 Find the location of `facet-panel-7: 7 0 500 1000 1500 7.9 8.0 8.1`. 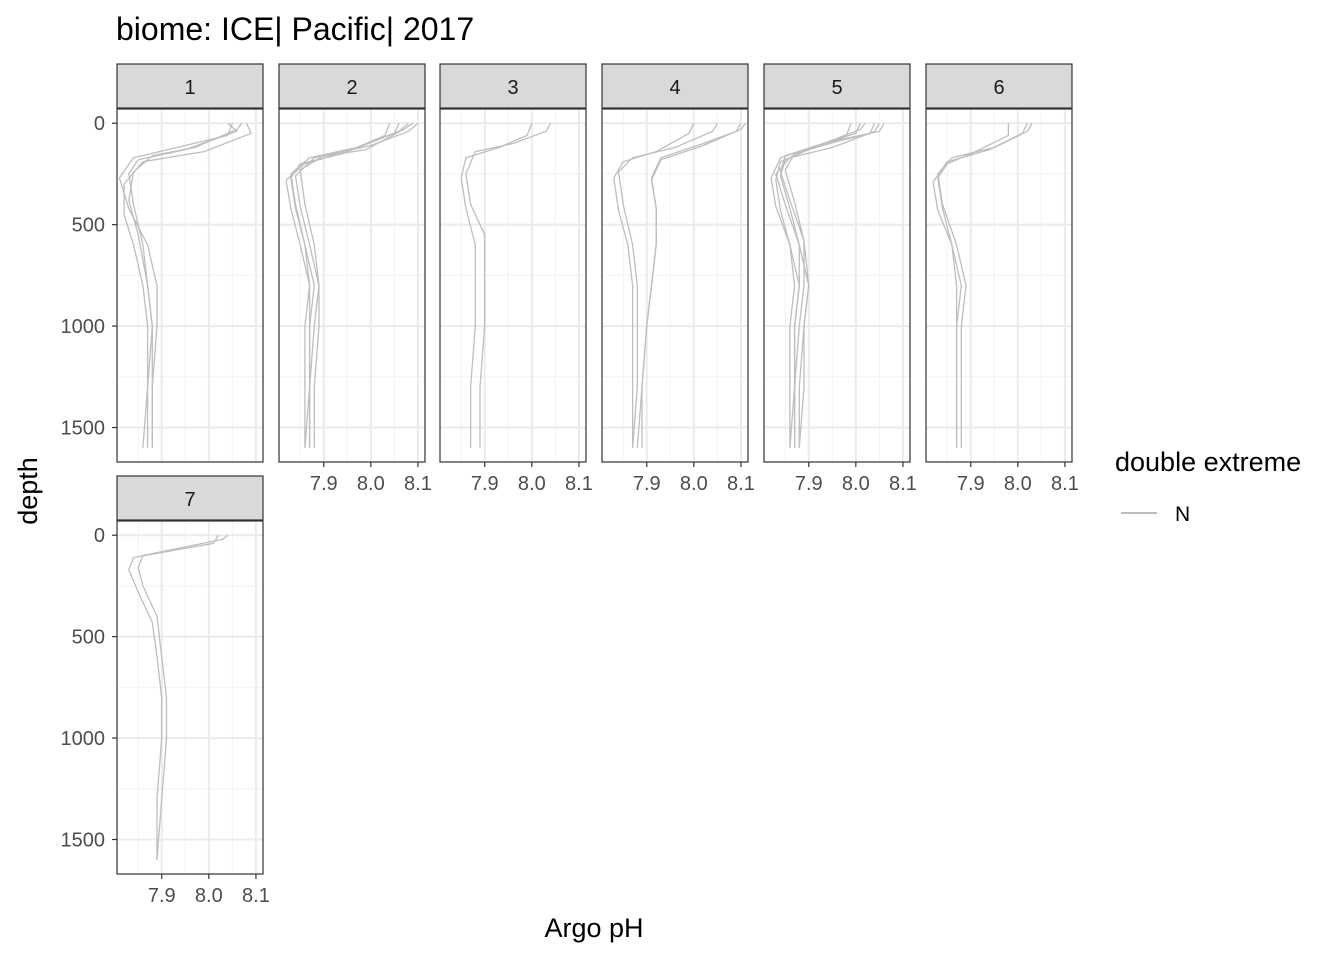

facet-panel-7: 7 0 500 1000 1500 7.9 8.0 8.1 is located at coordinates (165, 691).